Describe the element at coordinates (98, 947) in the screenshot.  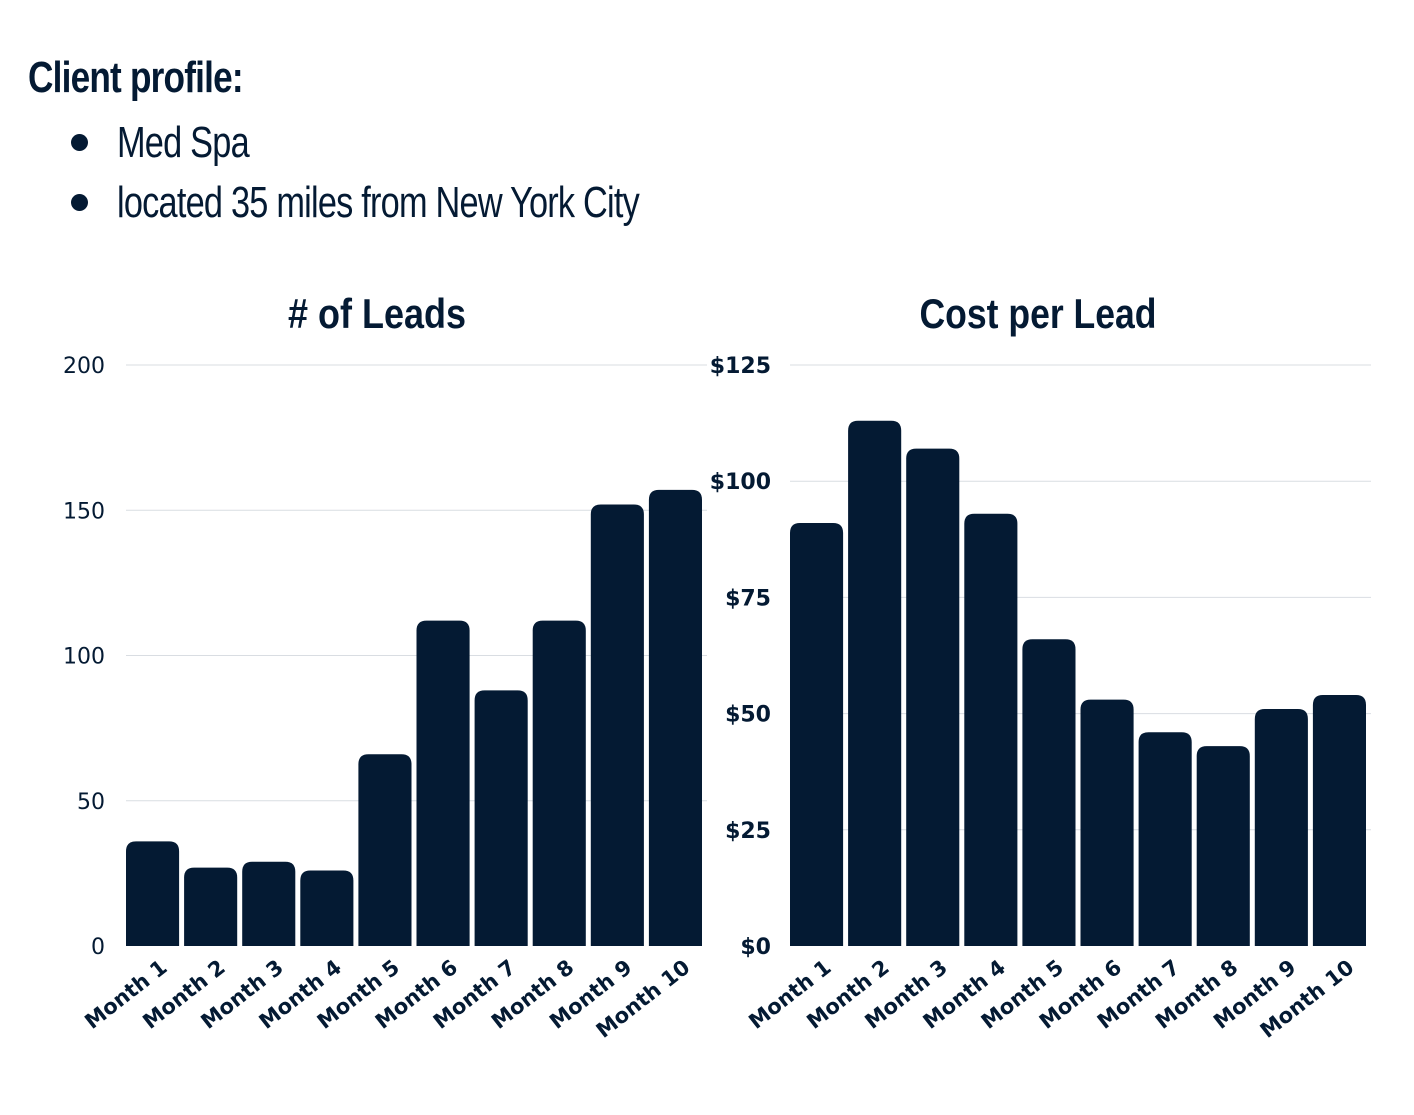
I see `y-tick-label: 0` at that location.